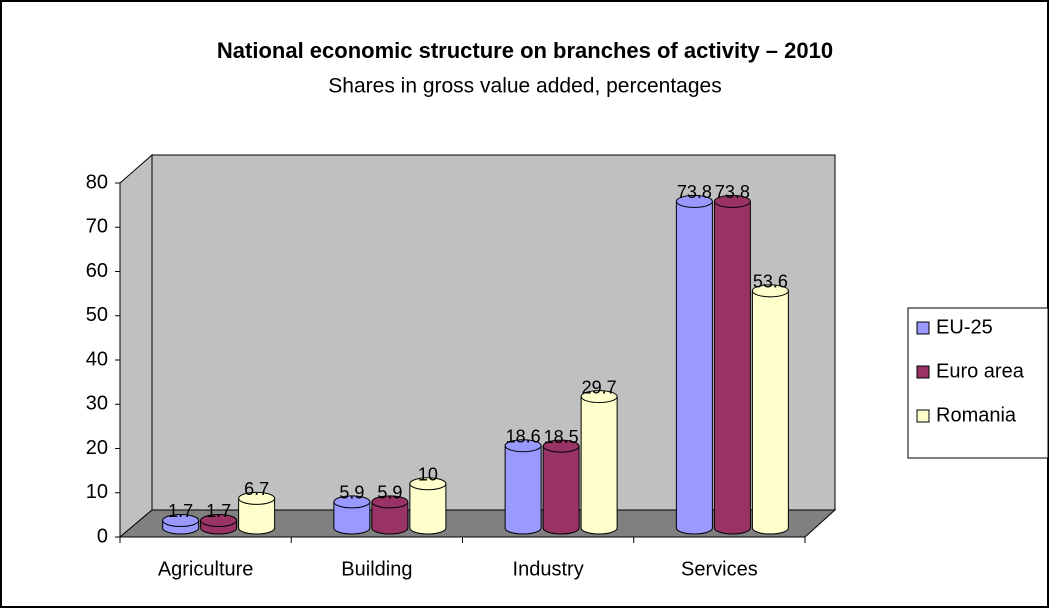 Image resolution: width=1050 pixels, height=609 pixels. I want to click on legend-label: EU-25, so click(964, 327).